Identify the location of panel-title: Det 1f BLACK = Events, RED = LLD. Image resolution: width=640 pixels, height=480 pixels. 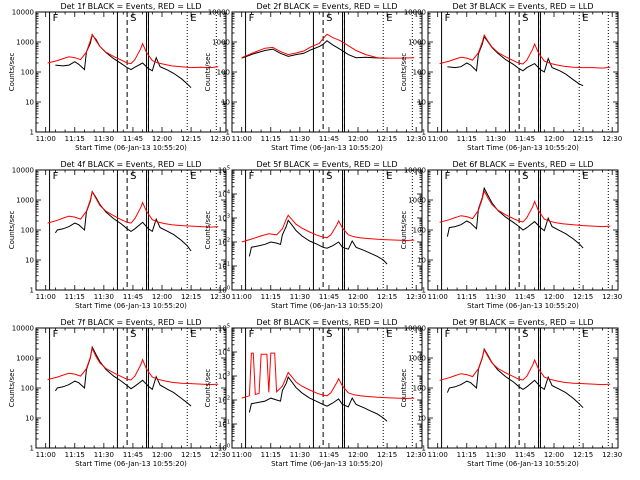
(130, 6).